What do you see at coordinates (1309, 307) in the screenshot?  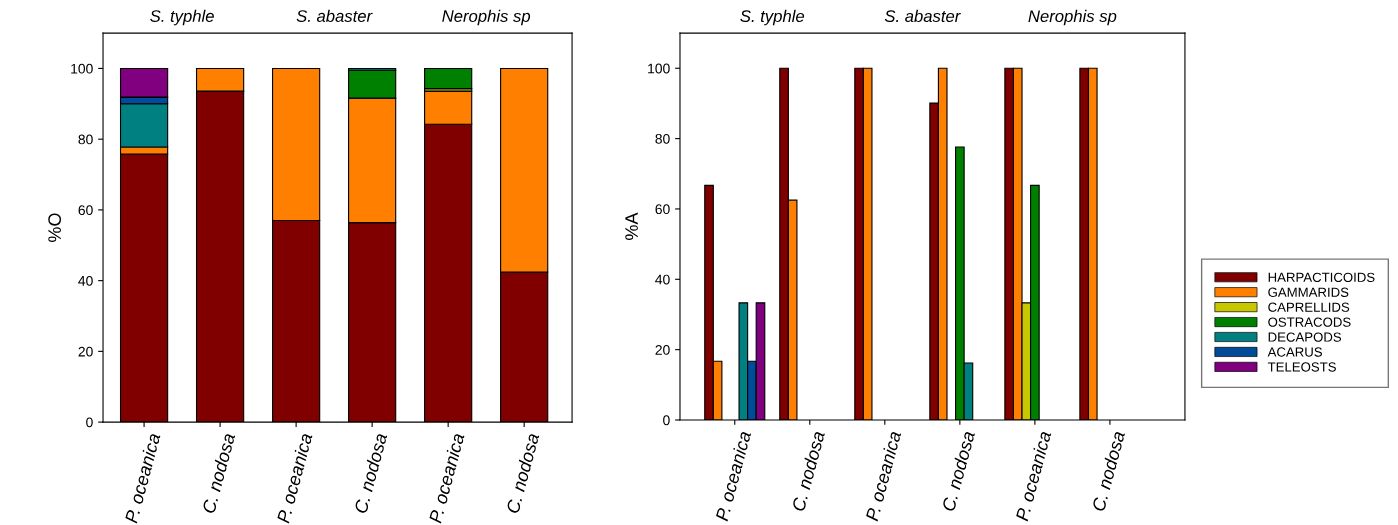 I see `legend-label: CAPRELLIDS` at bounding box center [1309, 307].